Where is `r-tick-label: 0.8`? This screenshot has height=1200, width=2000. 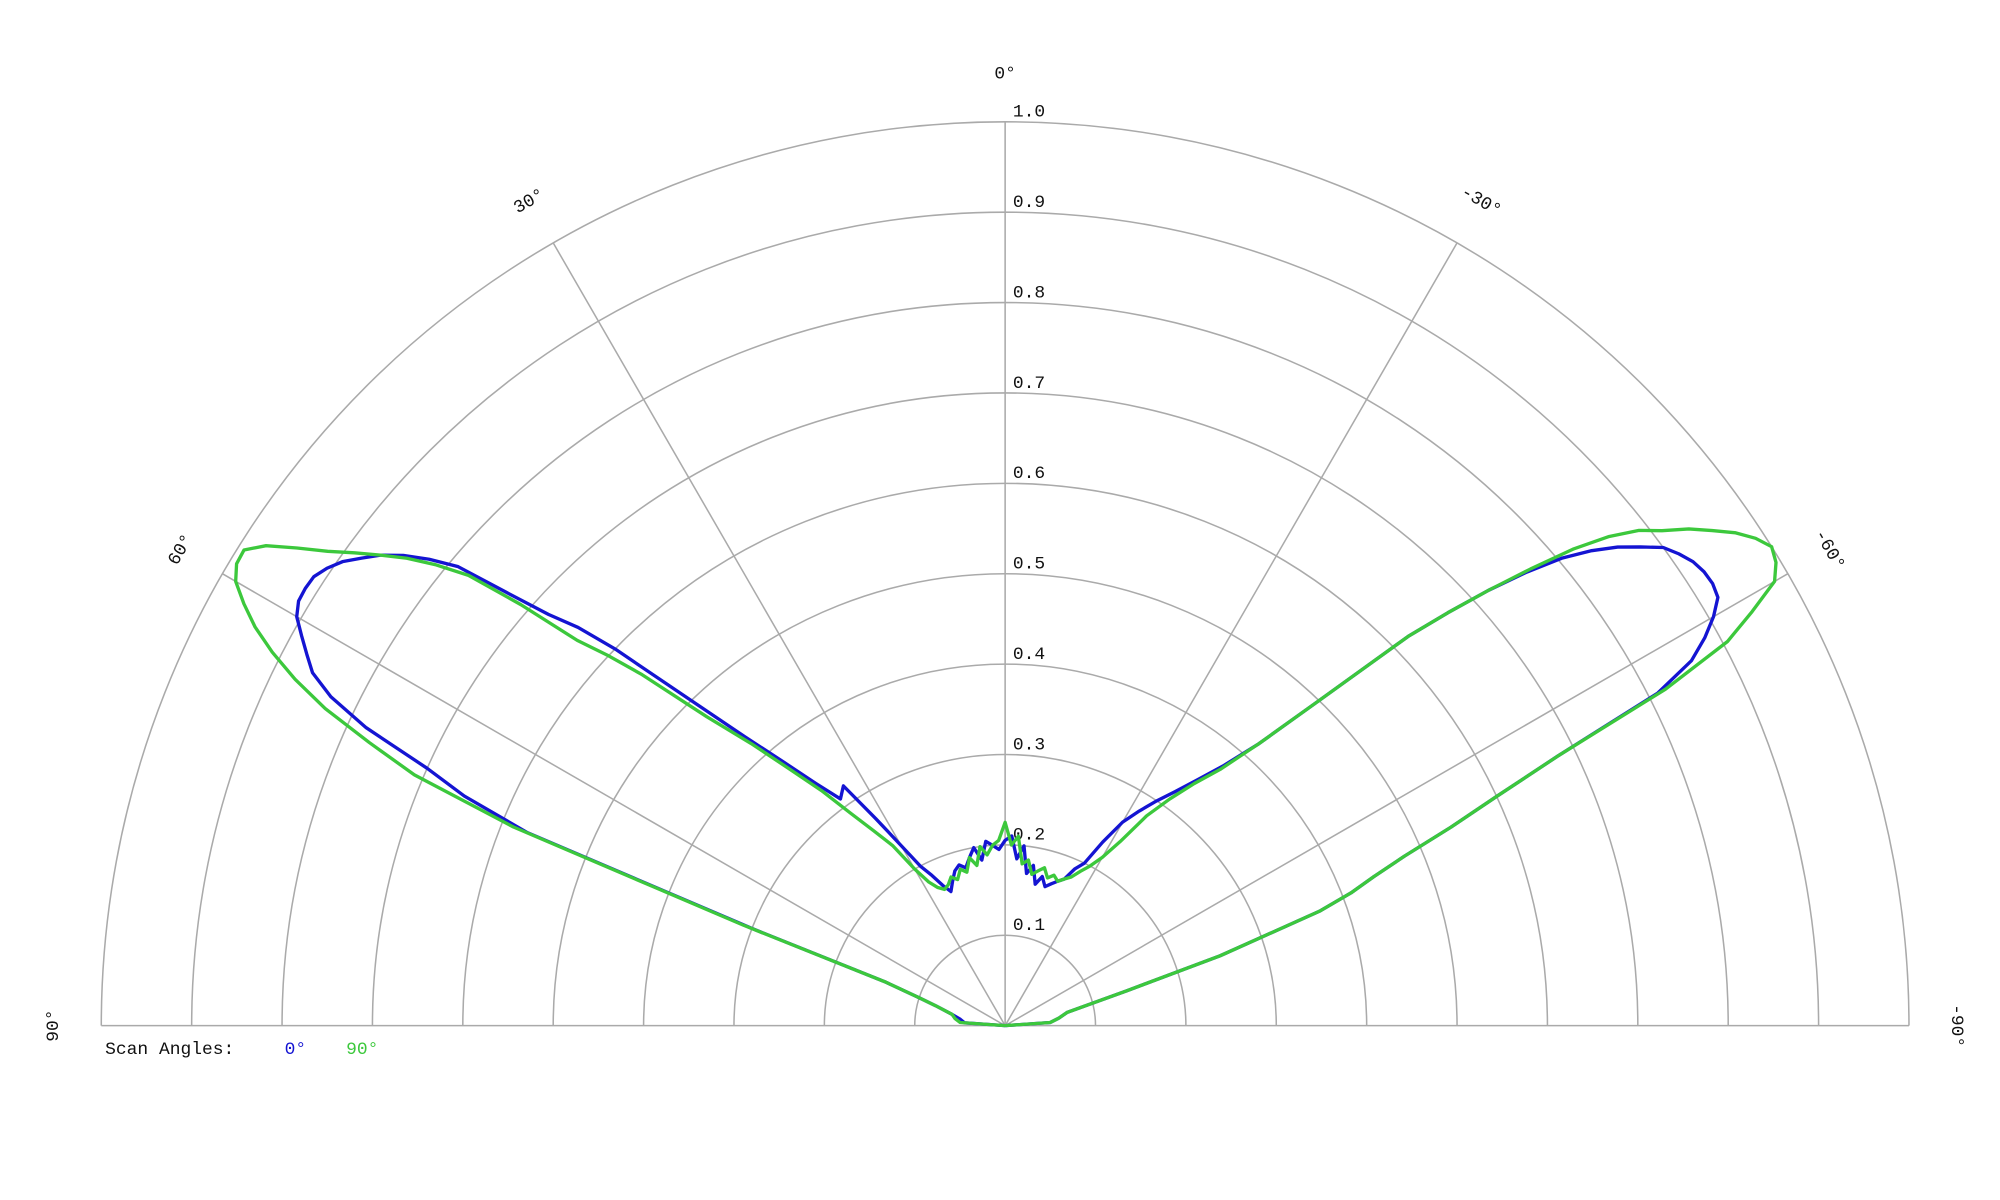 r-tick-label: 0.8 is located at coordinates (1029, 293).